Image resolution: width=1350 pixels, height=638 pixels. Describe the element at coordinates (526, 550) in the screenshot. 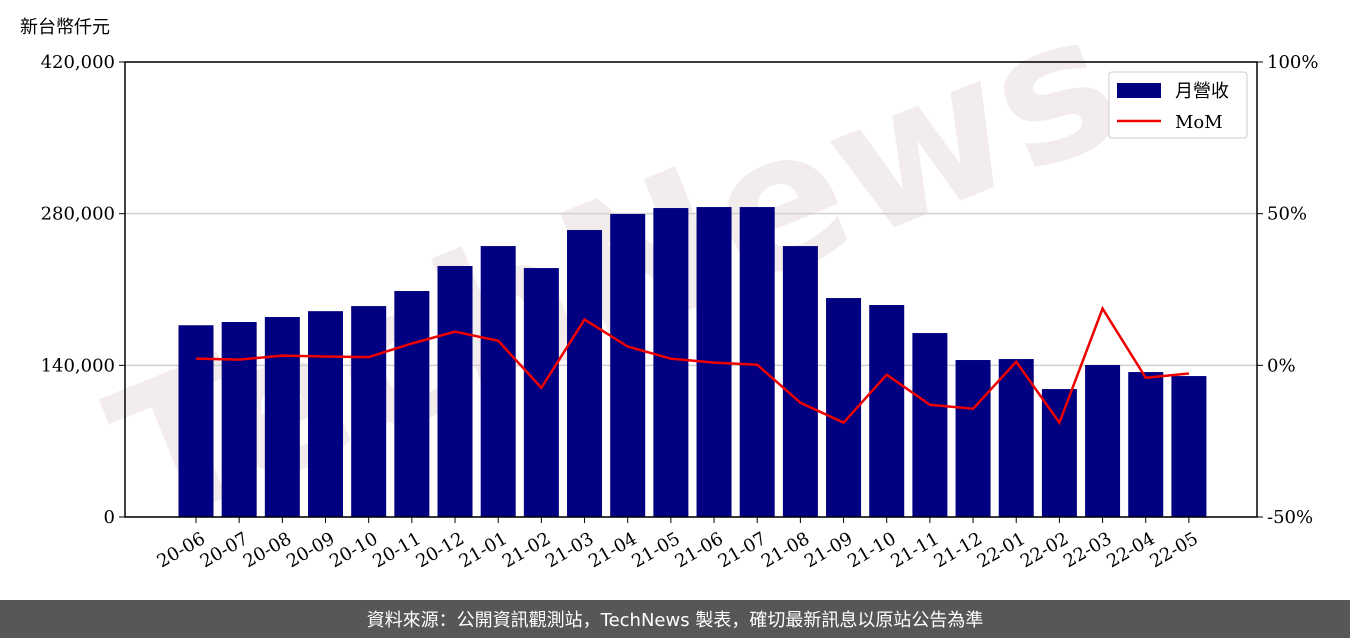

I see `x-tick-label: 21-02` at that location.